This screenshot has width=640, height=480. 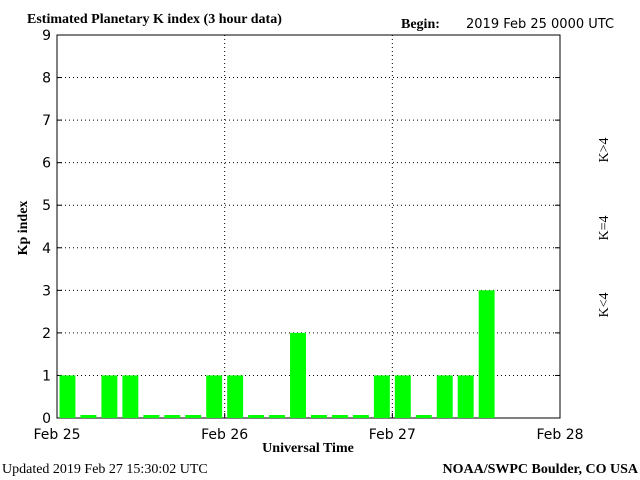 What do you see at coordinates (420, 24) in the screenshot?
I see `begin-label: Begin:` at bounding box center [420, 24].